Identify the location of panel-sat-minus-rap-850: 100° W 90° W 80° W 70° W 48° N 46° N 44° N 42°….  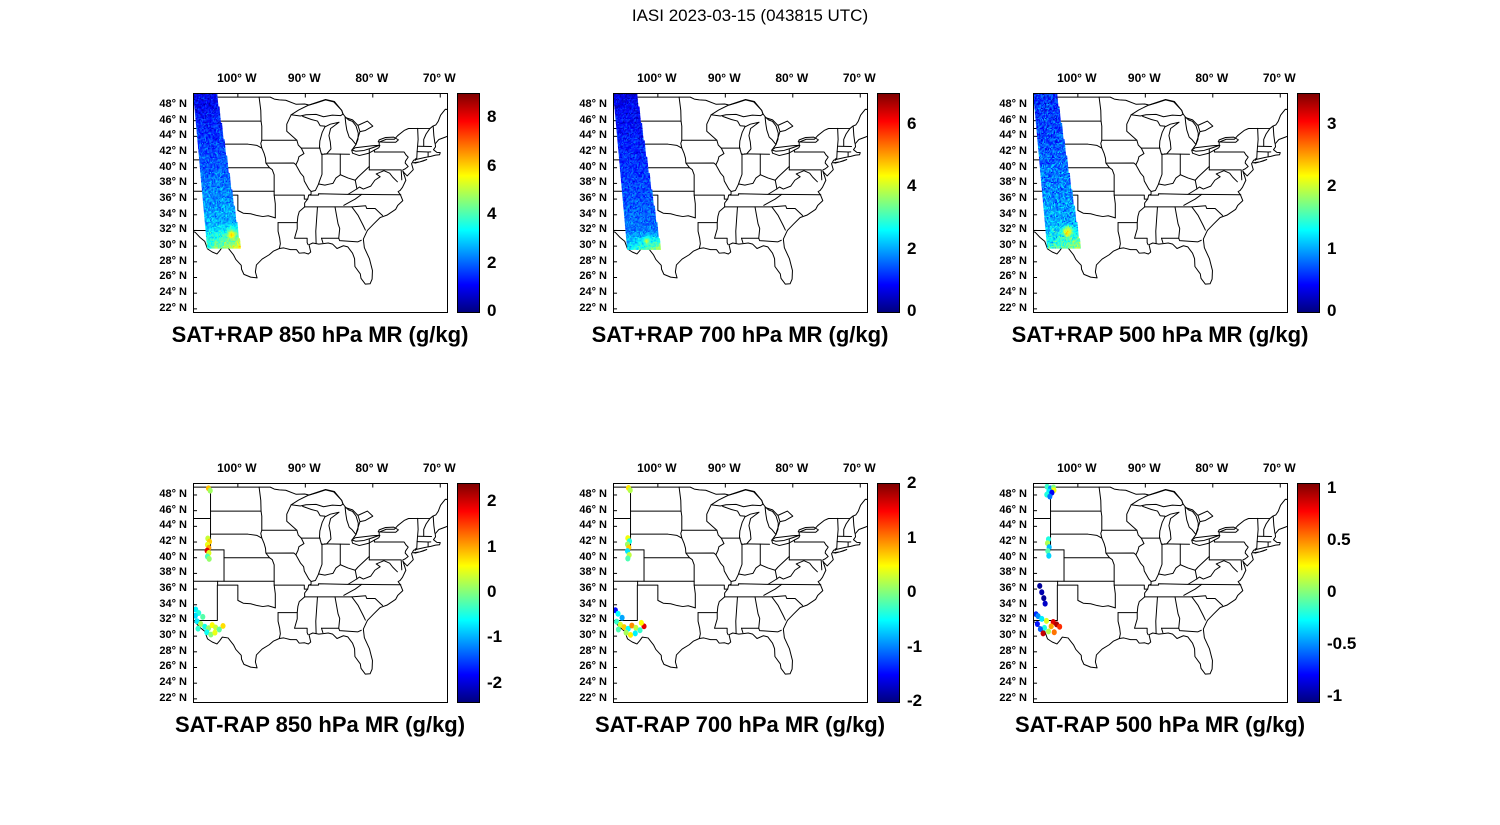
(346, 602).